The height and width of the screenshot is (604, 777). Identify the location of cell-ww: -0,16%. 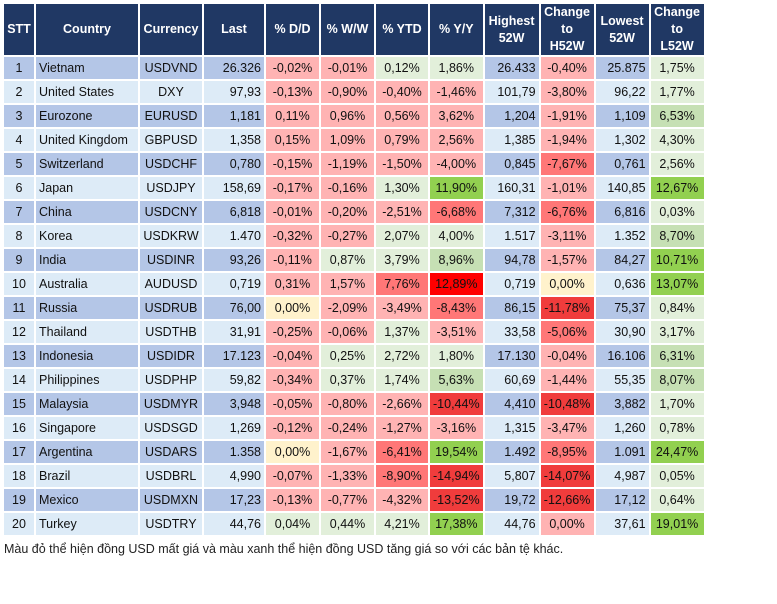
(347, 188).